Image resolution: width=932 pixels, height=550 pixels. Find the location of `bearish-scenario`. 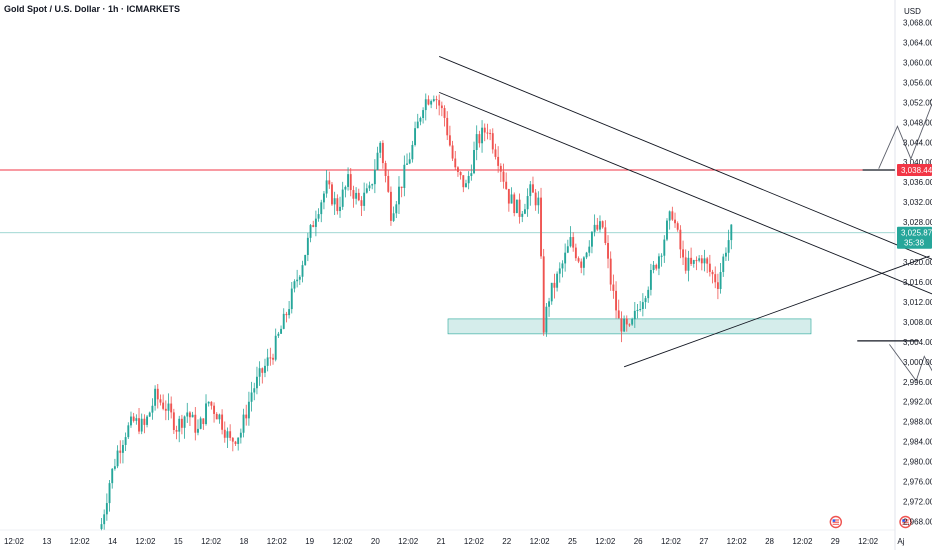

bearish-scenario is located at coordinates (894, 372).